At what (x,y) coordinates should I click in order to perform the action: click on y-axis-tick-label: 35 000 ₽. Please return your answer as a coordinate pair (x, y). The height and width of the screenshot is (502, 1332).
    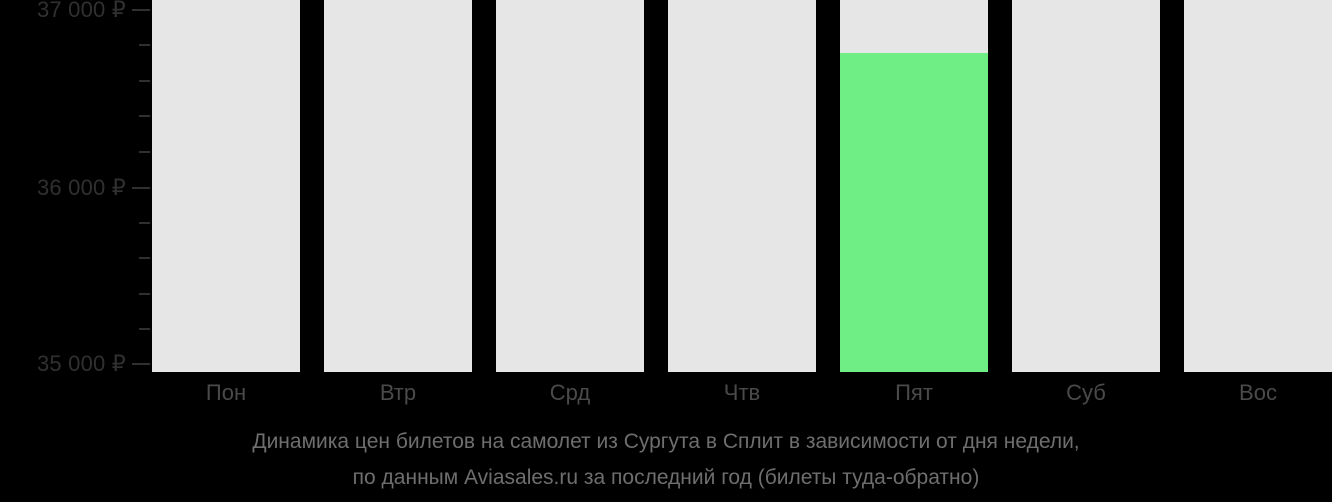
    Looking at the image, I should click on (81, 363).